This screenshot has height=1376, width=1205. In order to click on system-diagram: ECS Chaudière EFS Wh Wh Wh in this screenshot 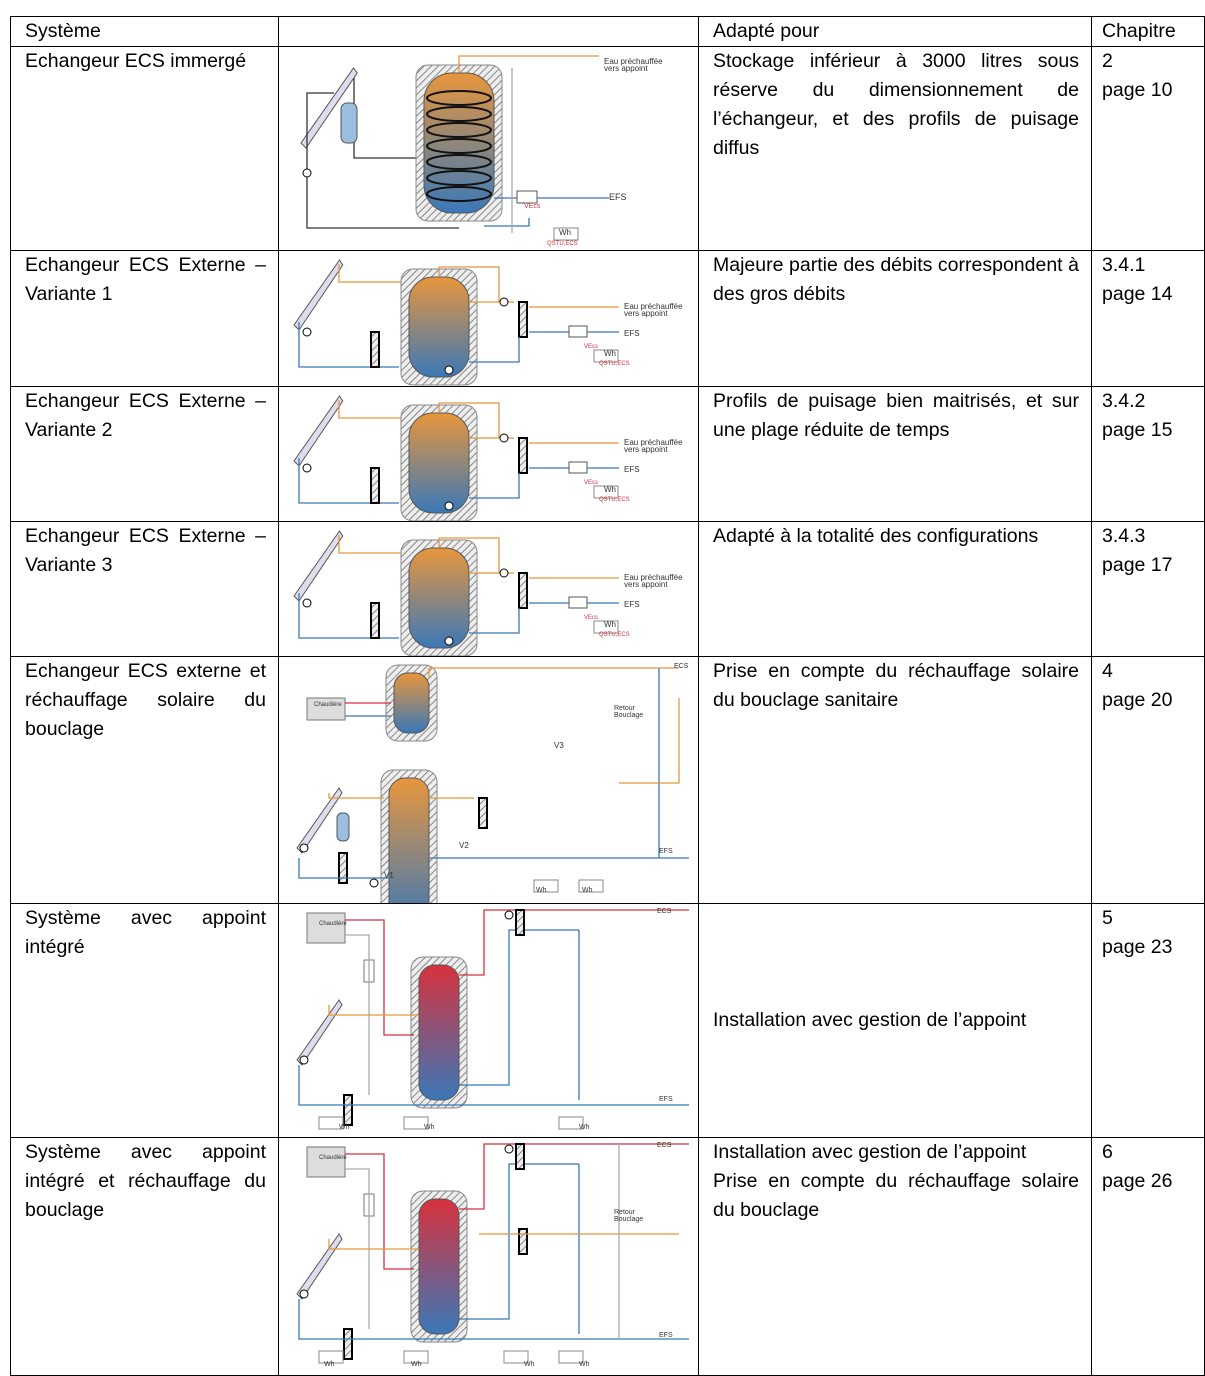, I will do `click(492, 1019)`.